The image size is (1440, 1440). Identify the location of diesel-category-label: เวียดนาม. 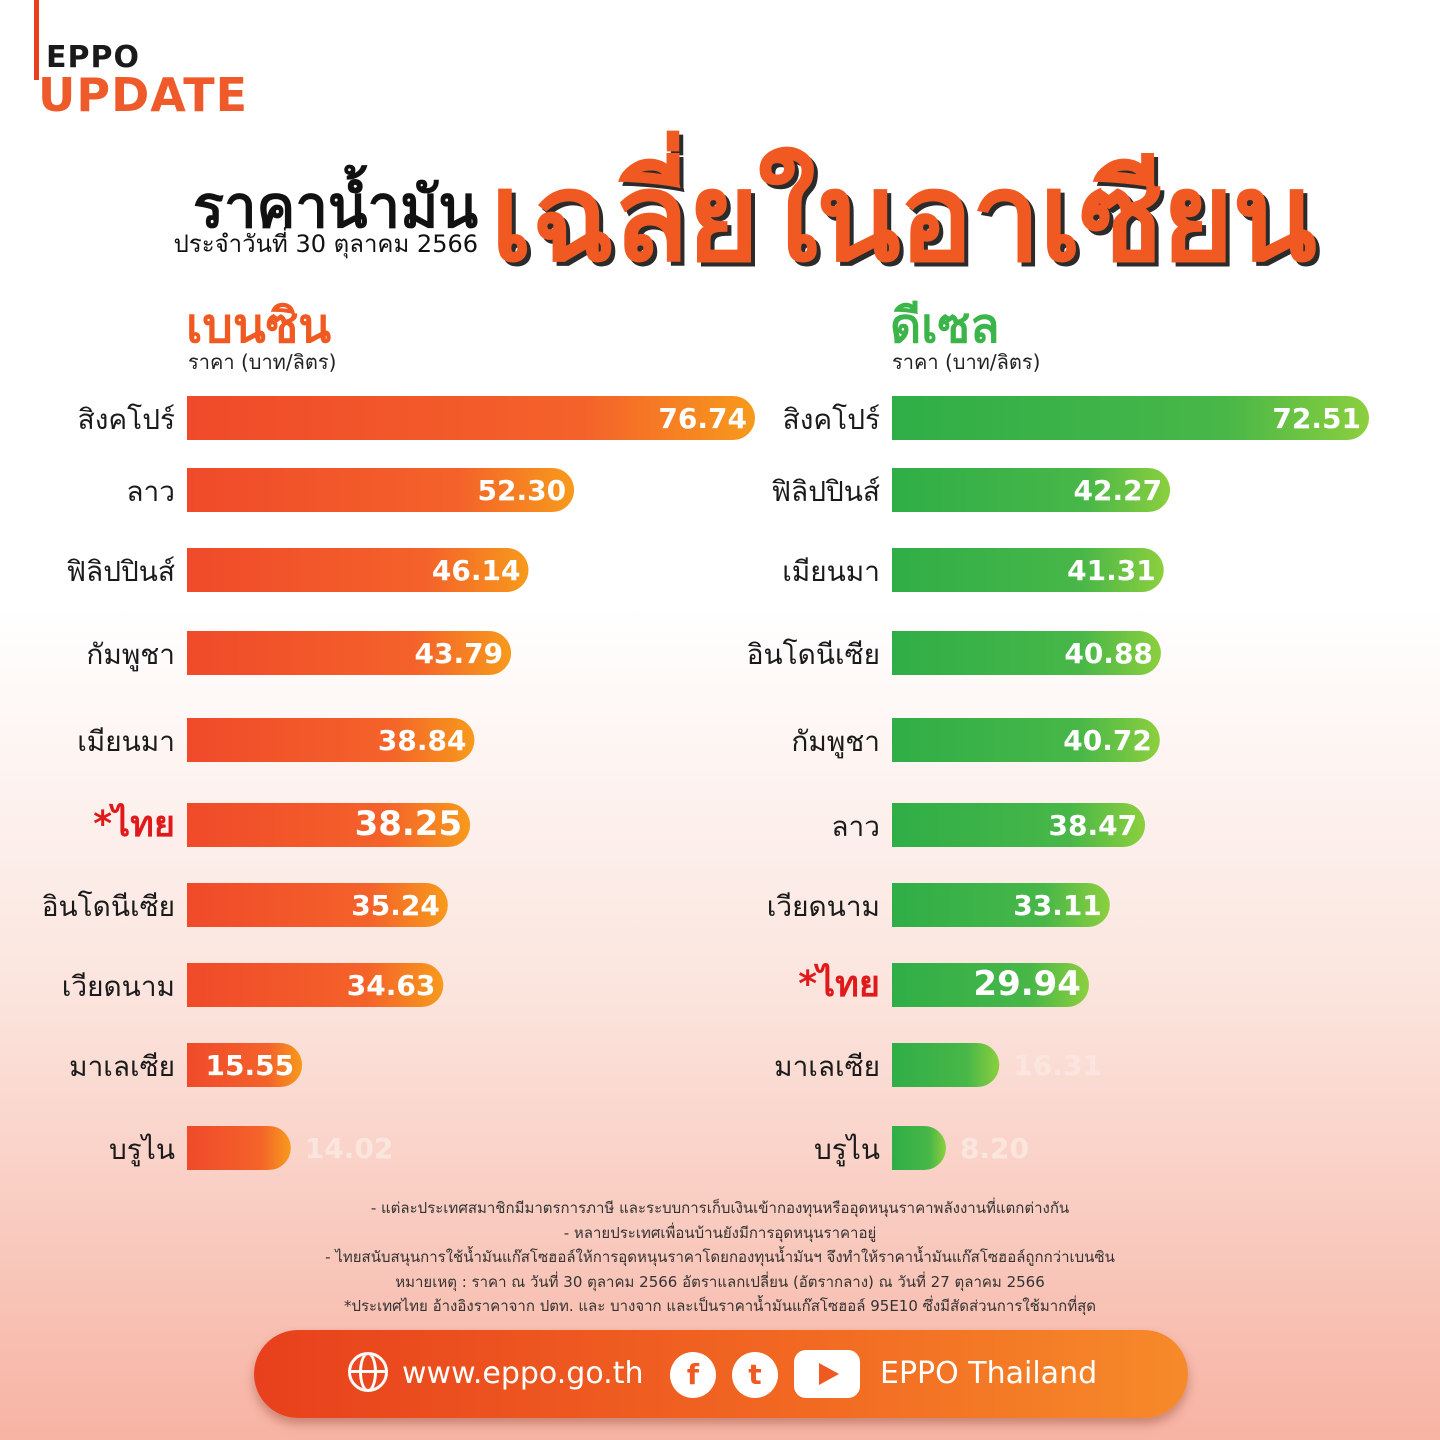
(823, 906).